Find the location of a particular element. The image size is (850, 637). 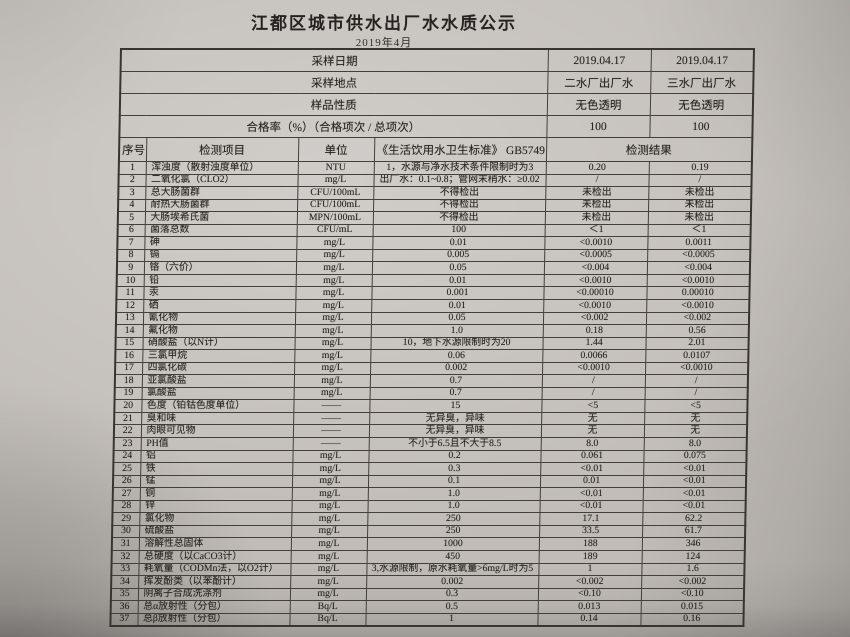

cell-unit: CFU/mL is located at coordinates (334, 230).